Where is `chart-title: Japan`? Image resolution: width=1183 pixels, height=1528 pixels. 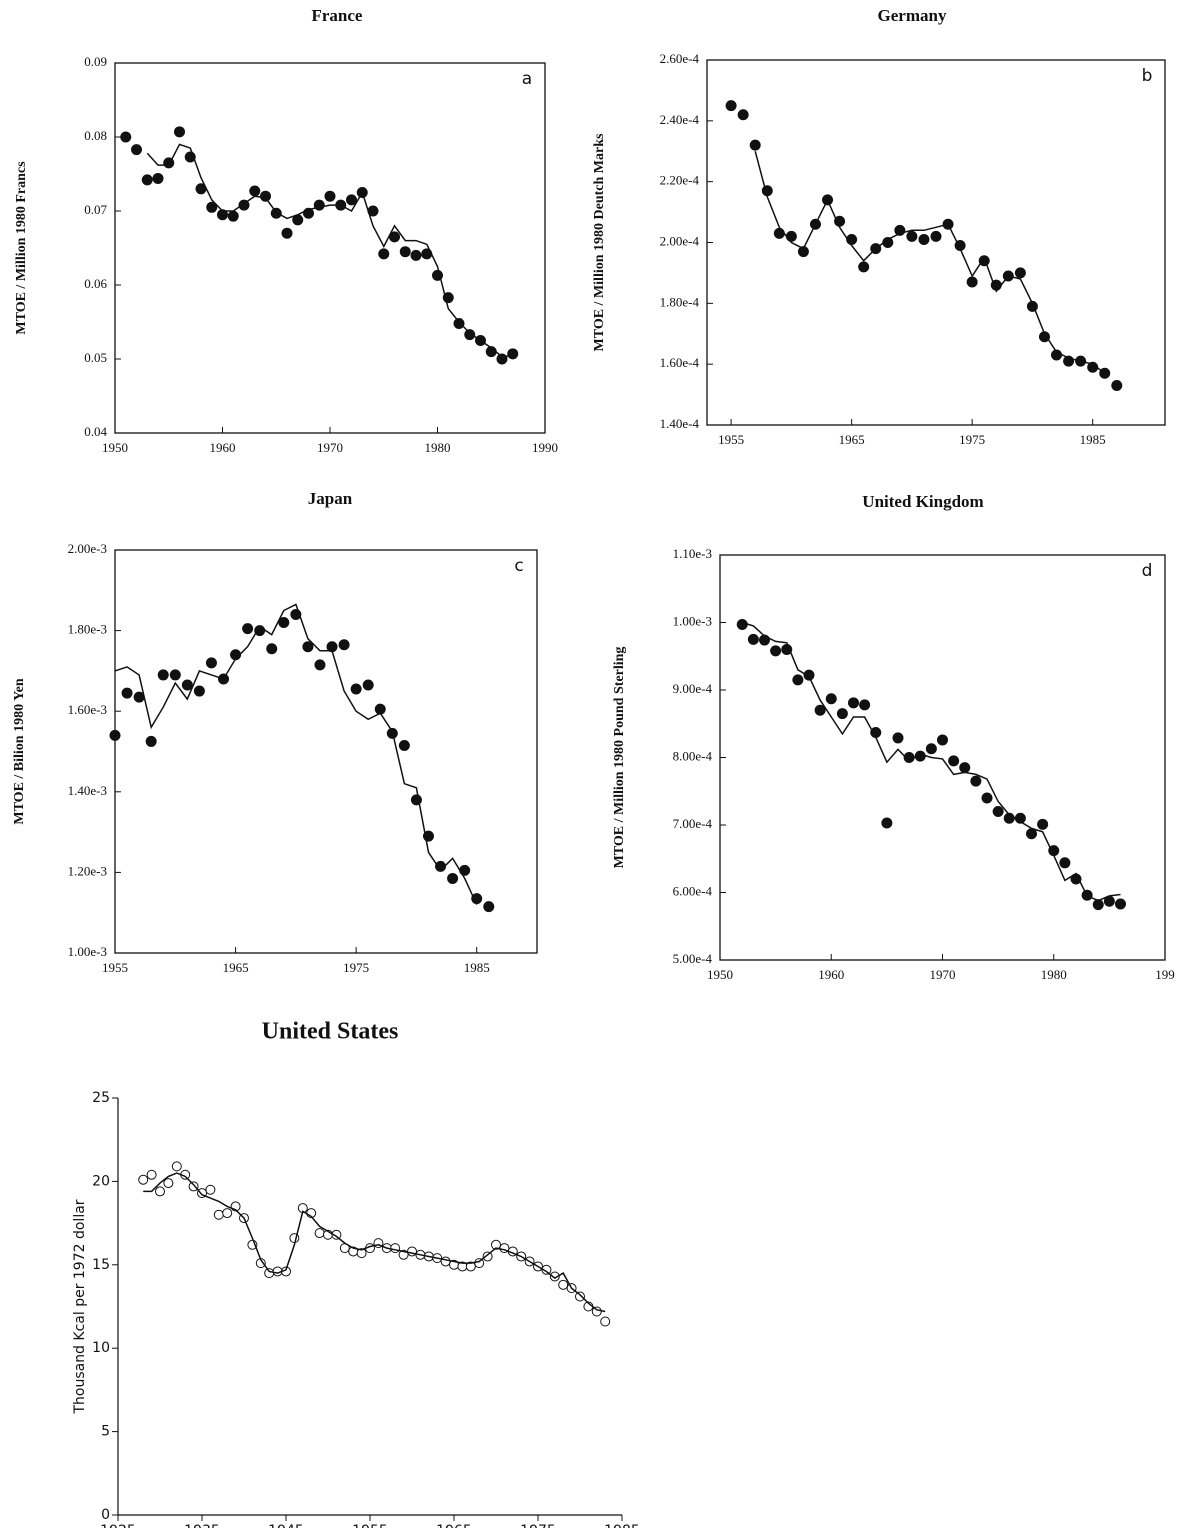 chart-title: Japan is located at coordinates (330, 498).